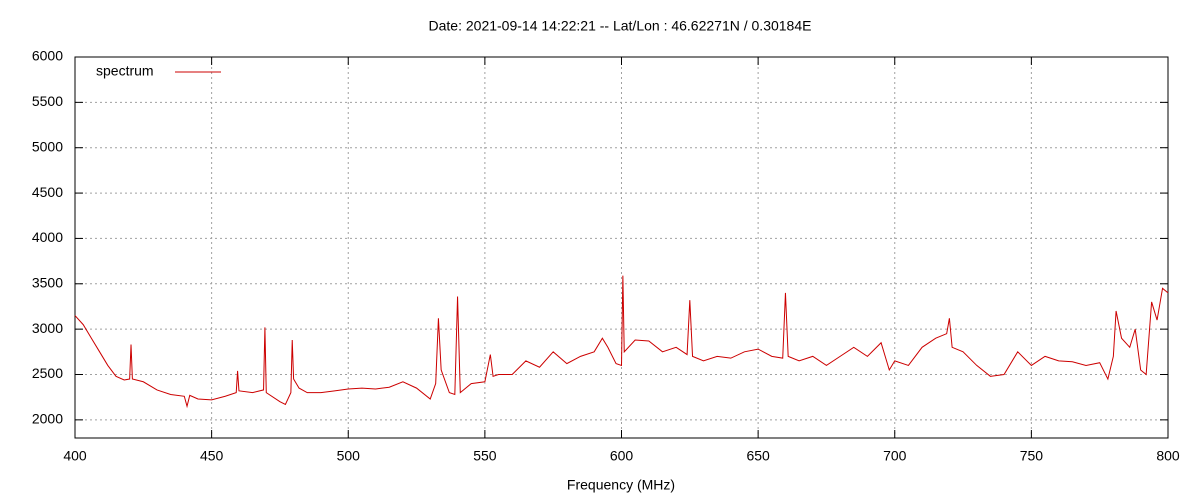 Image resolution: width=1200 pixels, height=500 pixels. What do you see at coordinates (47, 282) in the screenshot?
I see `y-tick-label: 3500` at bounding box center [47, 282].